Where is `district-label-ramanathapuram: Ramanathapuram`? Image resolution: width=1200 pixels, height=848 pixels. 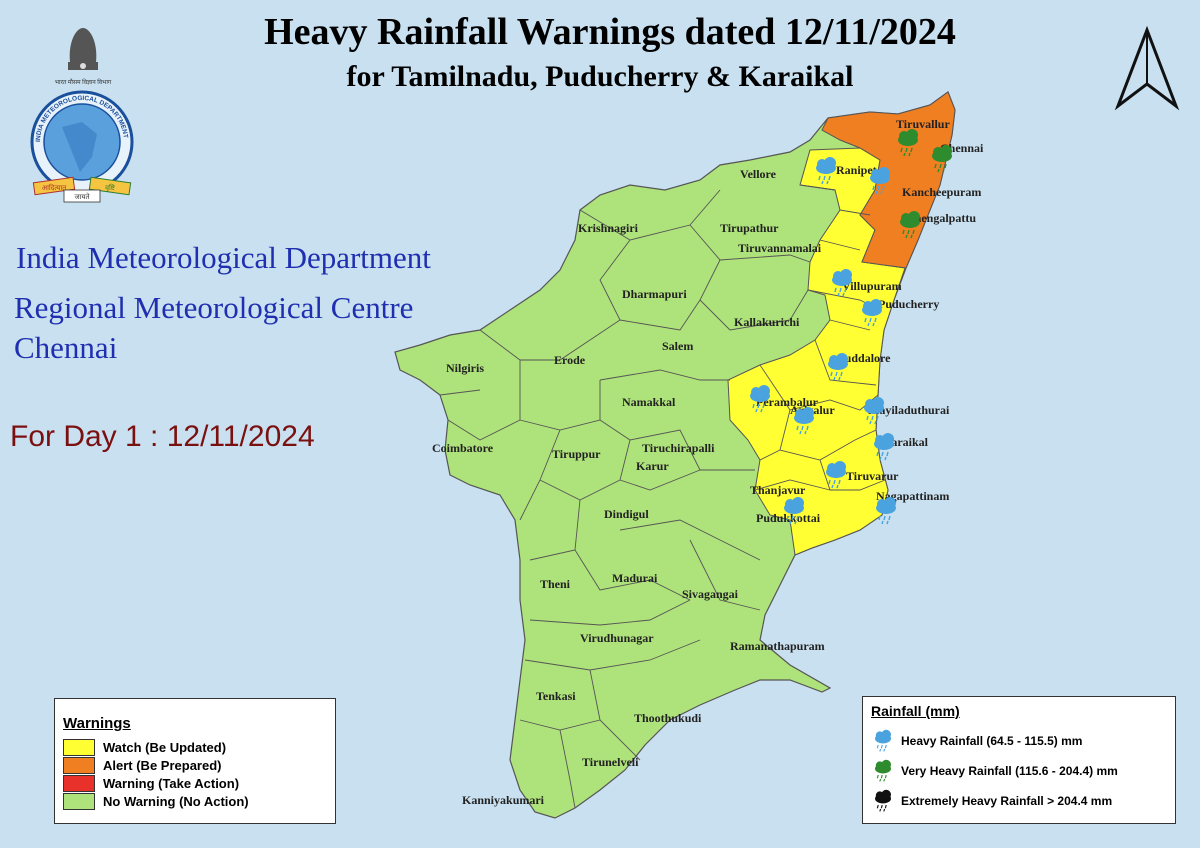 district-label-ramanathapuram: Ramanathapuram is located at coordinates (777, 646).